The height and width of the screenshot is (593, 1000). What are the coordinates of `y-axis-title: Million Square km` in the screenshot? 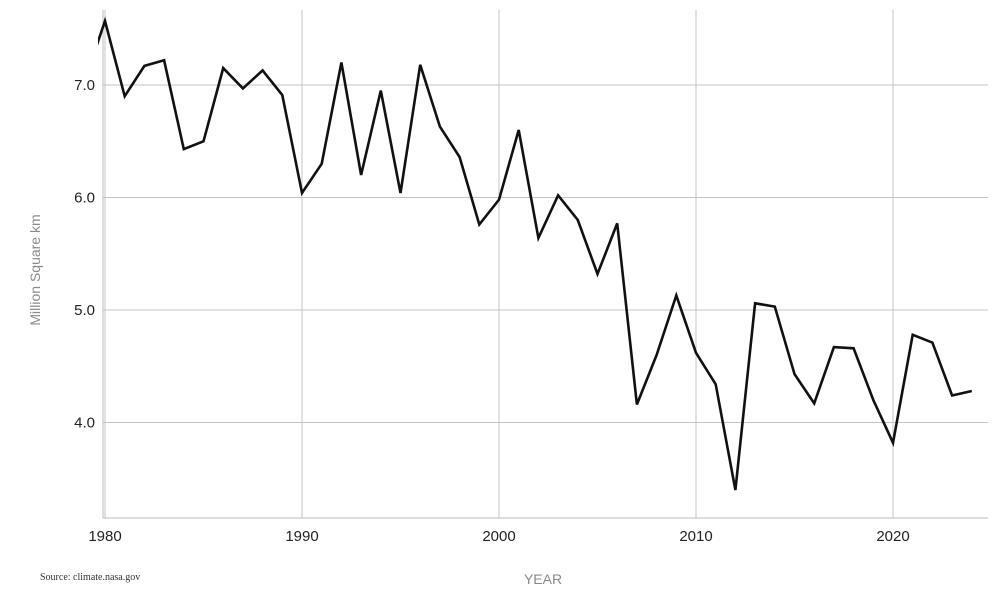 It's located at (35, 269).